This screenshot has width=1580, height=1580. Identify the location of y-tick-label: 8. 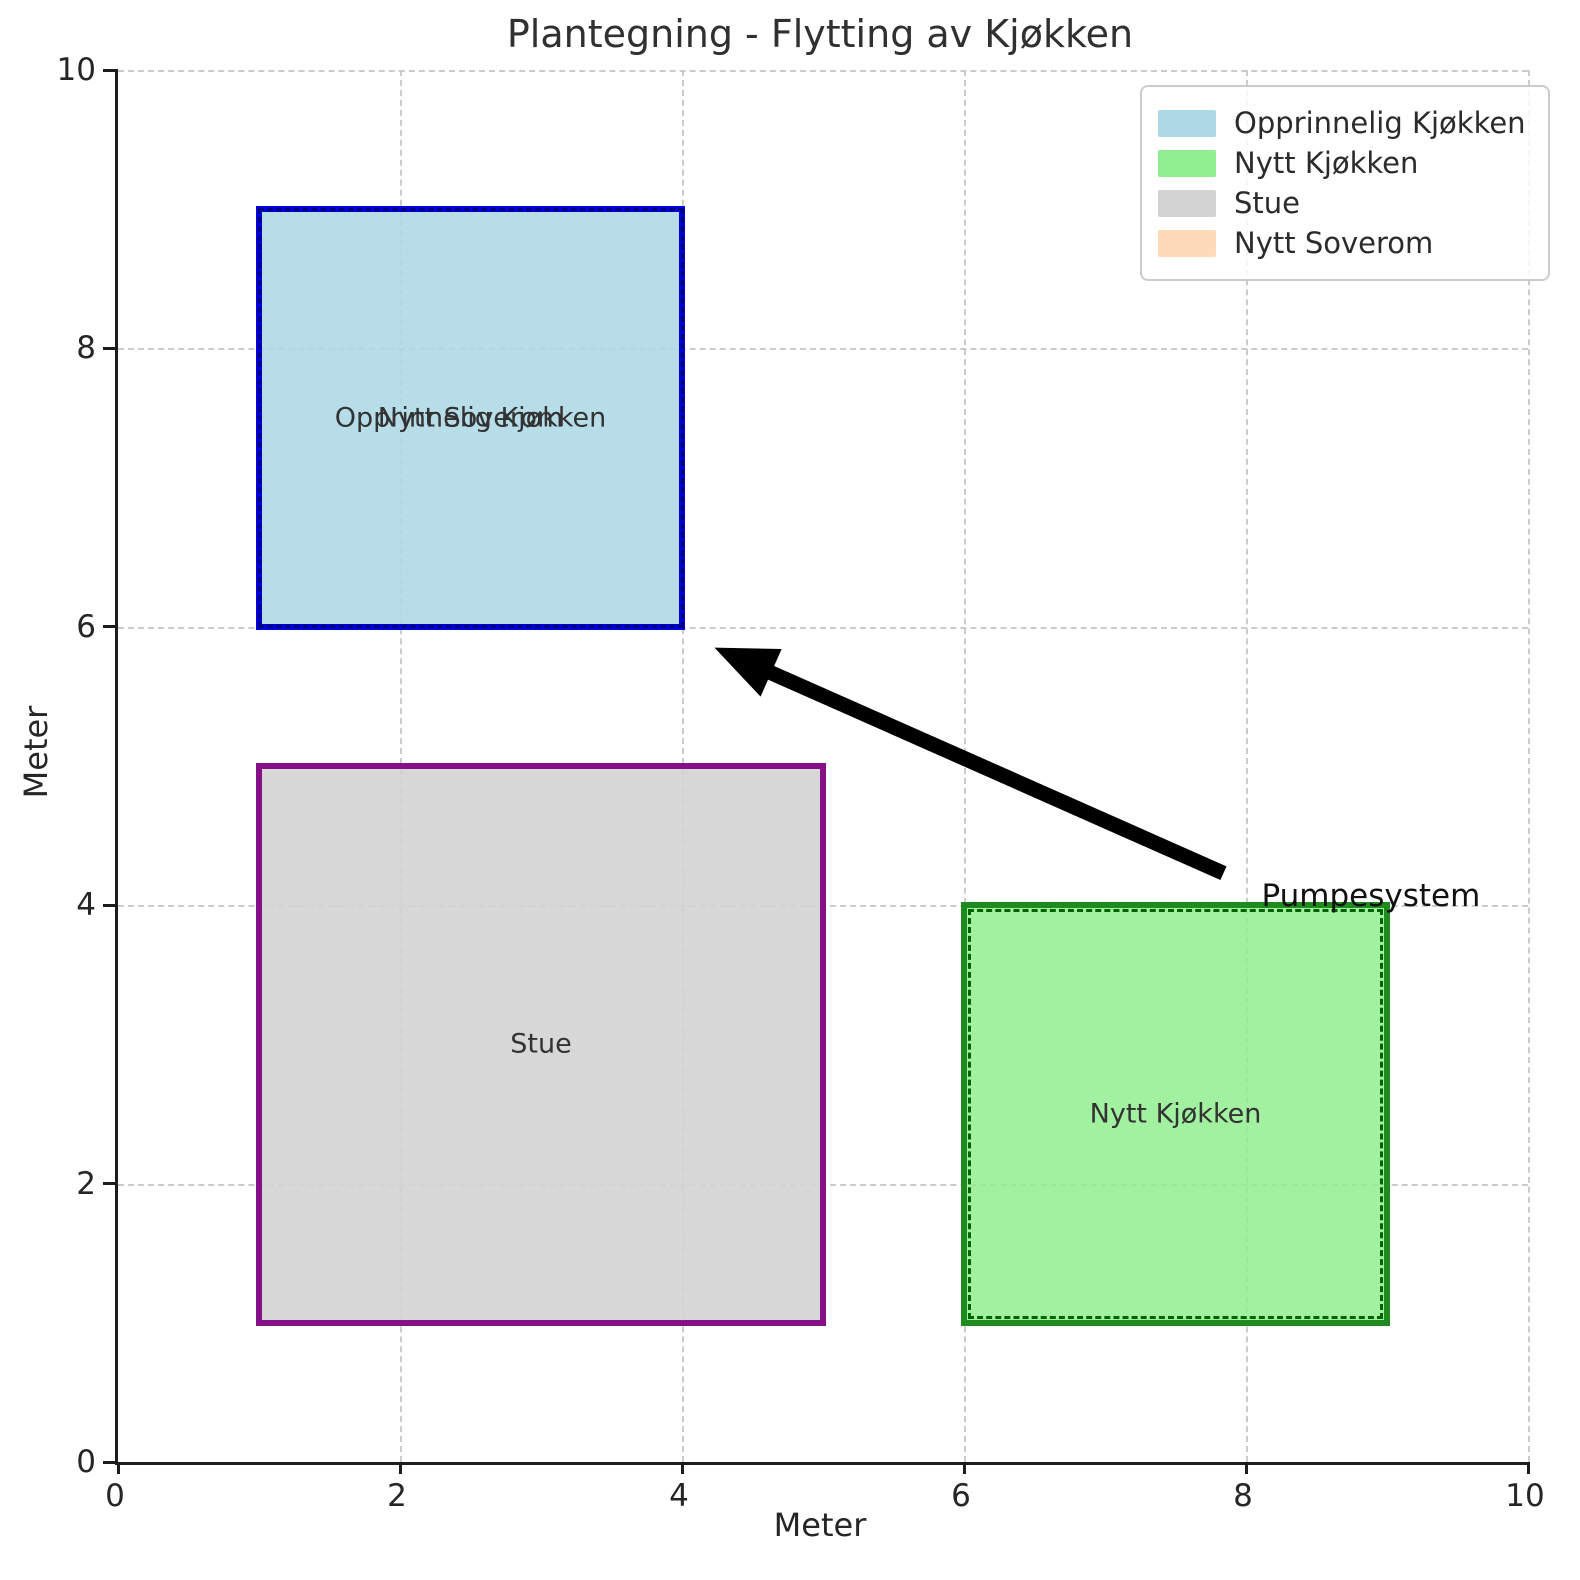
(86, 348).